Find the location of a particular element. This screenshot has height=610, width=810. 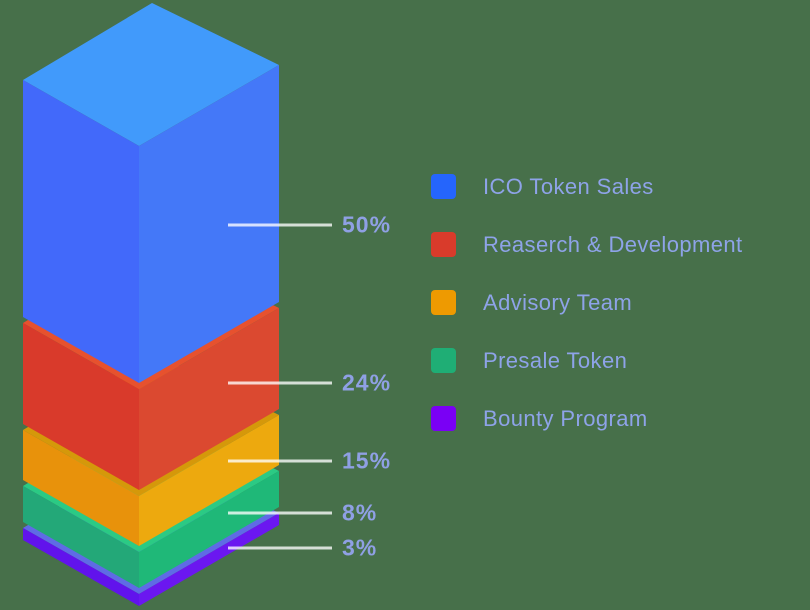

segment-presale-token-right-face is located at coordinates (209, 529).